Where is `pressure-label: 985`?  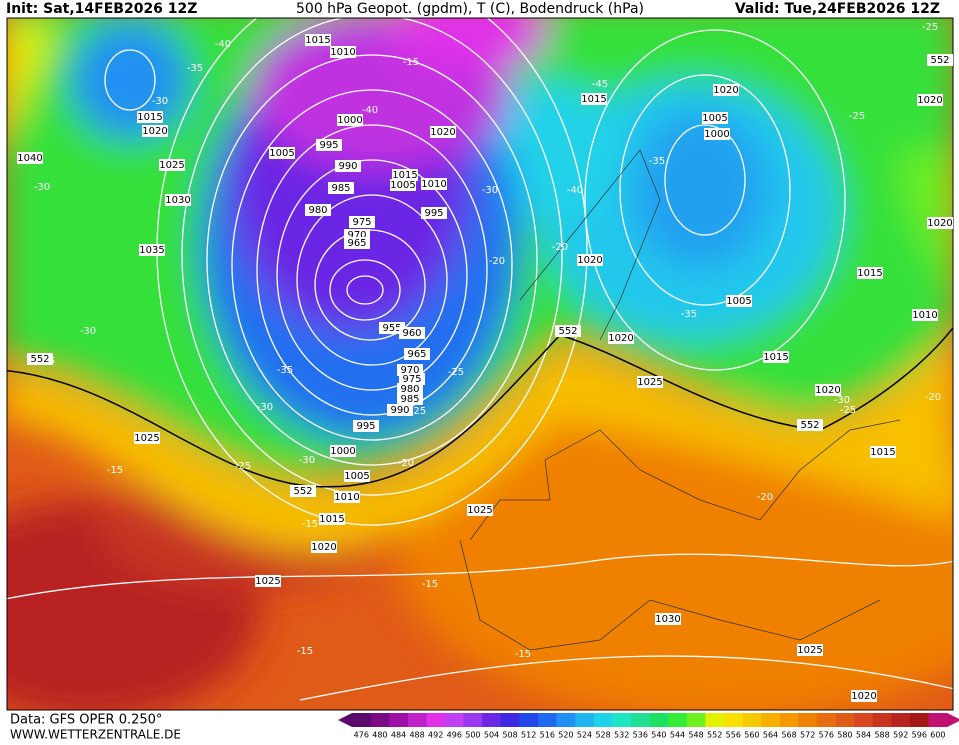 pressure-label: 985 is located at coordinates (340, 188).